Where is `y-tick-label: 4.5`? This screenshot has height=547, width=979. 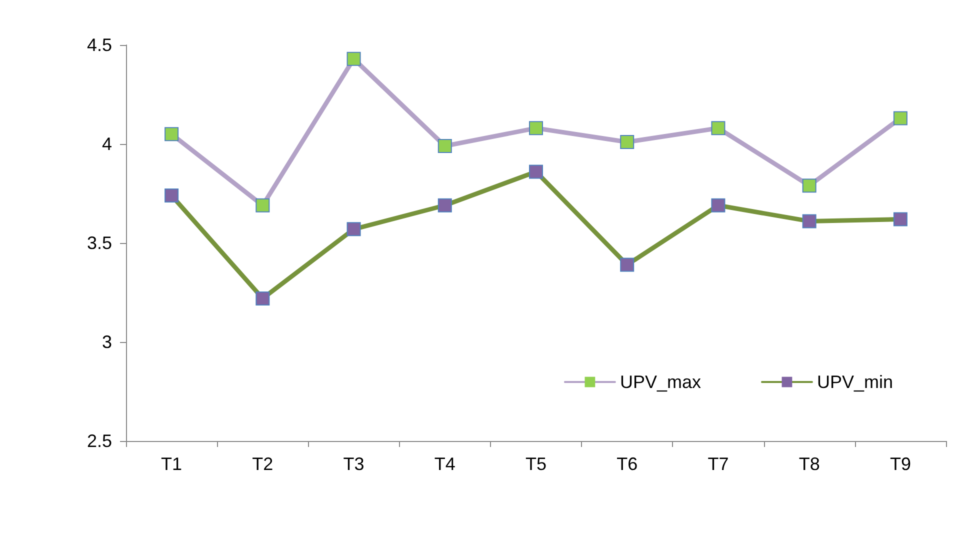 y-tick-label: 4.5 is located at coordinates (99, 45).